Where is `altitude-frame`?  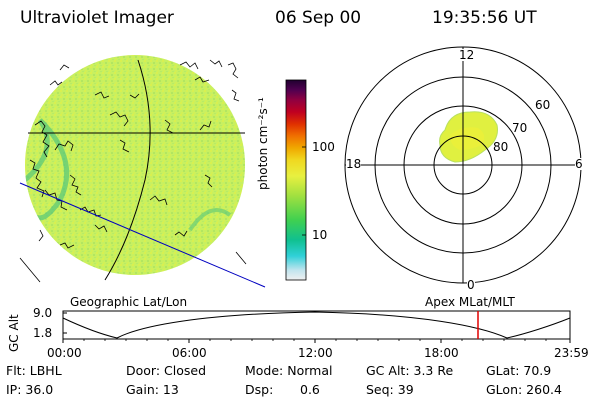
altitude-frame is located at coordinates (316, 325).